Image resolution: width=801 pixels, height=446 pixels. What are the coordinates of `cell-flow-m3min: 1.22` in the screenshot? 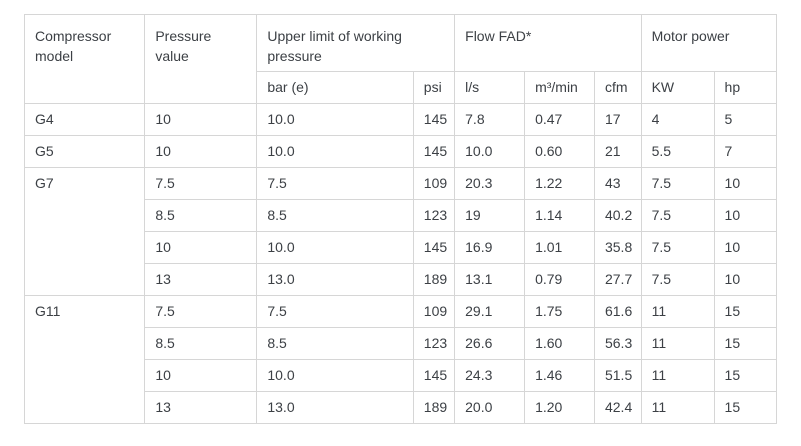 It's located at (559, 183).